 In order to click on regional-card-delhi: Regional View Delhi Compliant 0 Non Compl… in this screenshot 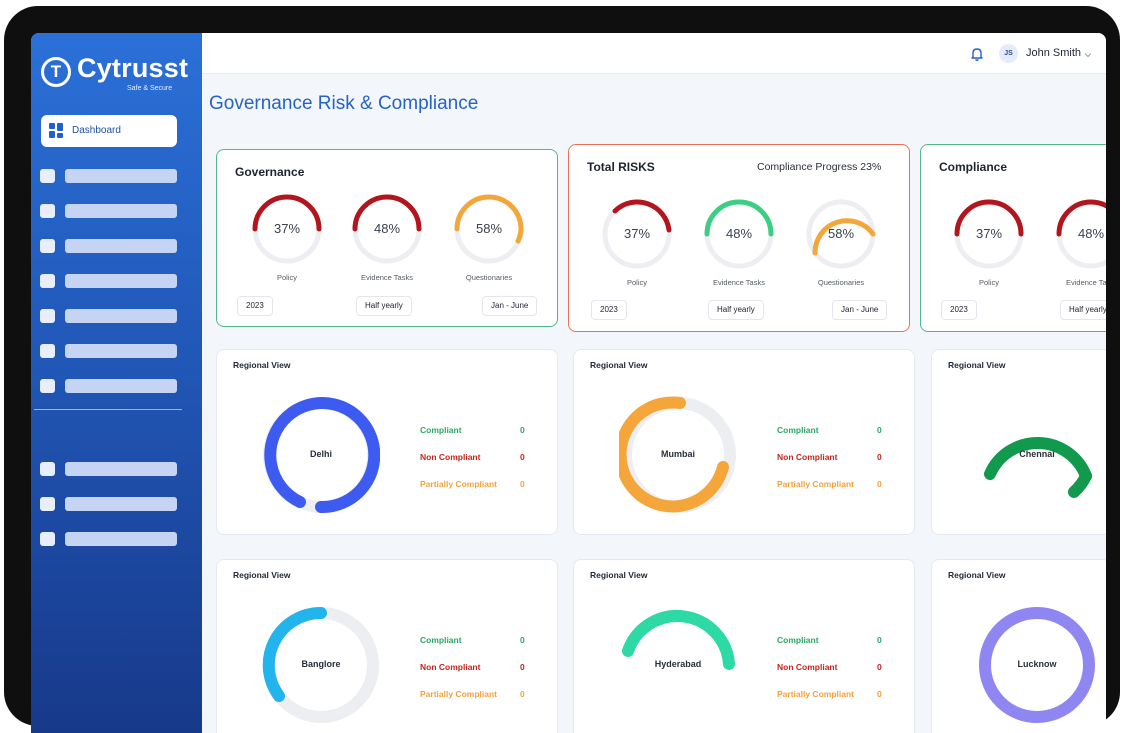, I will do `click(387, 442)`.